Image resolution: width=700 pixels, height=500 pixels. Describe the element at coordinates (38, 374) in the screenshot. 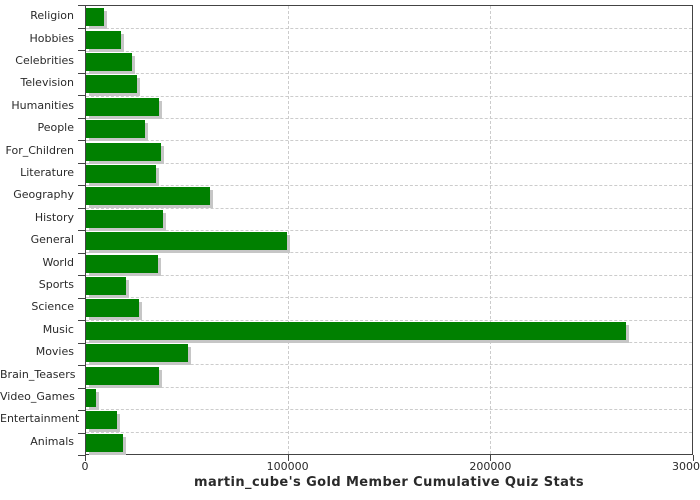

I see `category-label: Brain_Teasers` at that location.